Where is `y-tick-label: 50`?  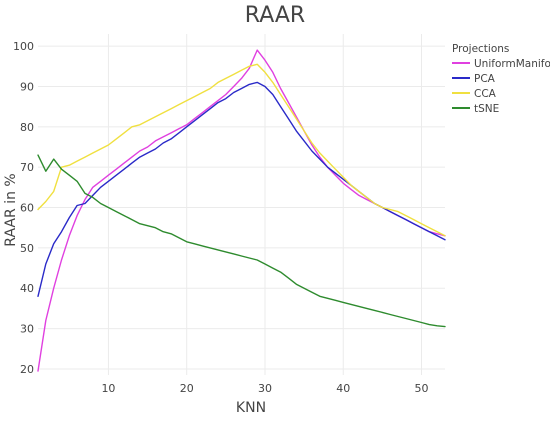 y-tick-label: 50 is located at coordinates (27, 248).